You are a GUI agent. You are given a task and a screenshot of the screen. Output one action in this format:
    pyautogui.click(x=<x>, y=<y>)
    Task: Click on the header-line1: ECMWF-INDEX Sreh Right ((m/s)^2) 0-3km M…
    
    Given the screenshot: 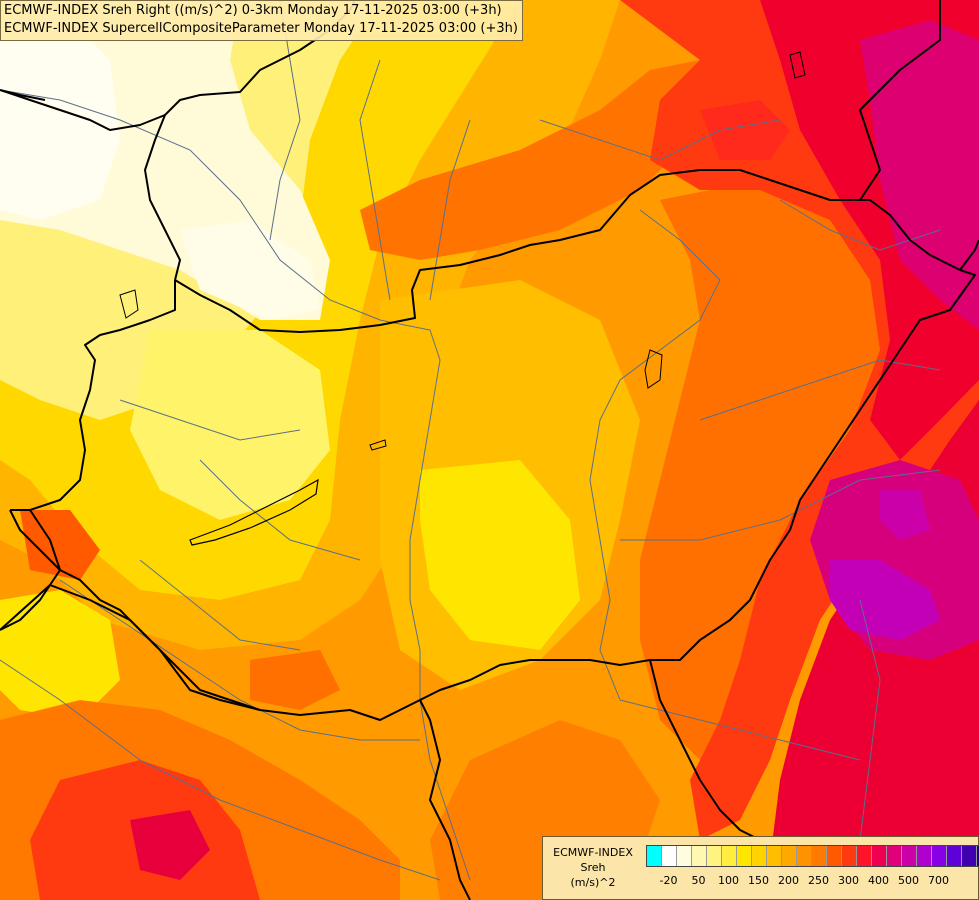 What is the action you would take?
    pyautogui.click(x=253, y=10)
    